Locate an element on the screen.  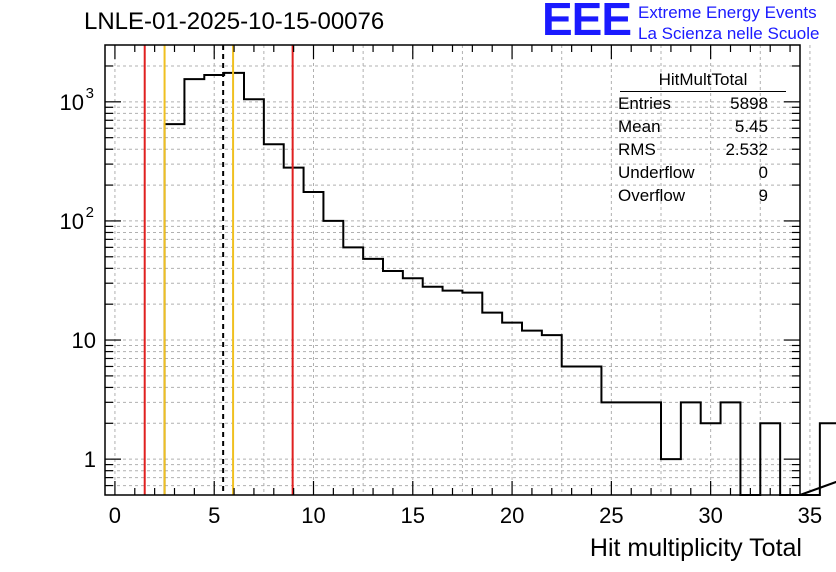
stats-title: HitMultTotal is located at coordinates (703, 81).